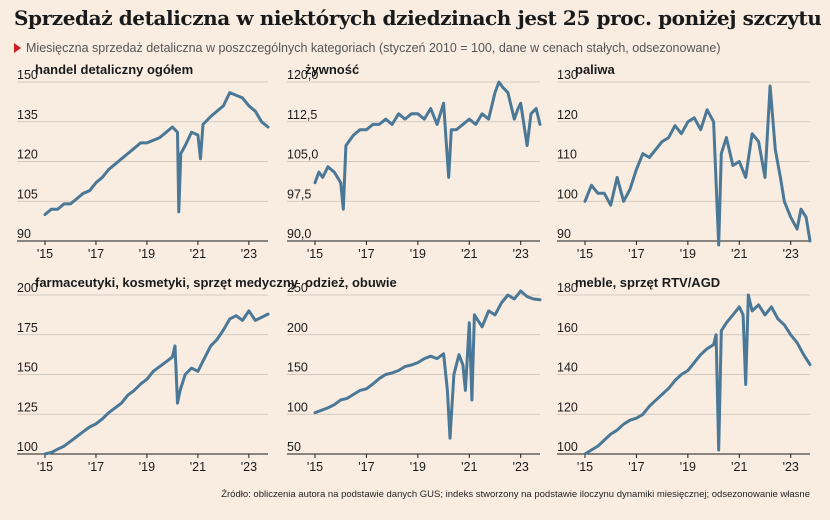  Describe the element at coordinates (302, 155) in the screenshot. I see `y-tick-label: 105,0` at that location.